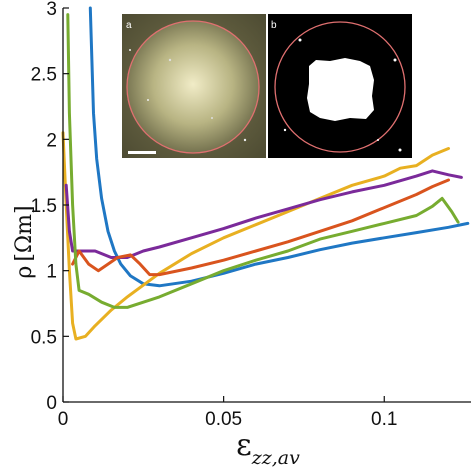 Image resolution: width=474 pixels, height=469 pixels. I want to click on x-tick-label: 0.1, so click(384, 419).